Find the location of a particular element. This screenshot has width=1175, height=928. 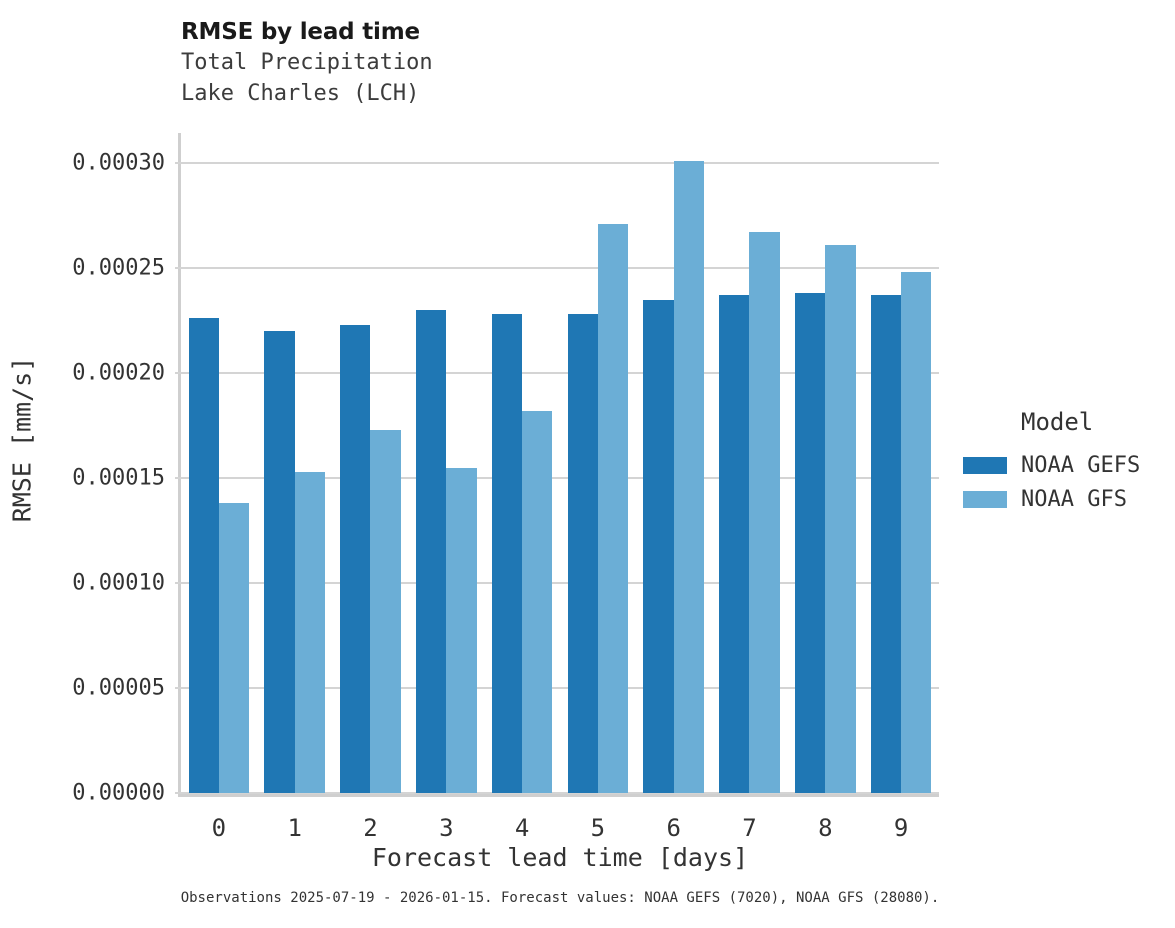

page-title: RMSE by lead time is located at coordinates (300, 32).